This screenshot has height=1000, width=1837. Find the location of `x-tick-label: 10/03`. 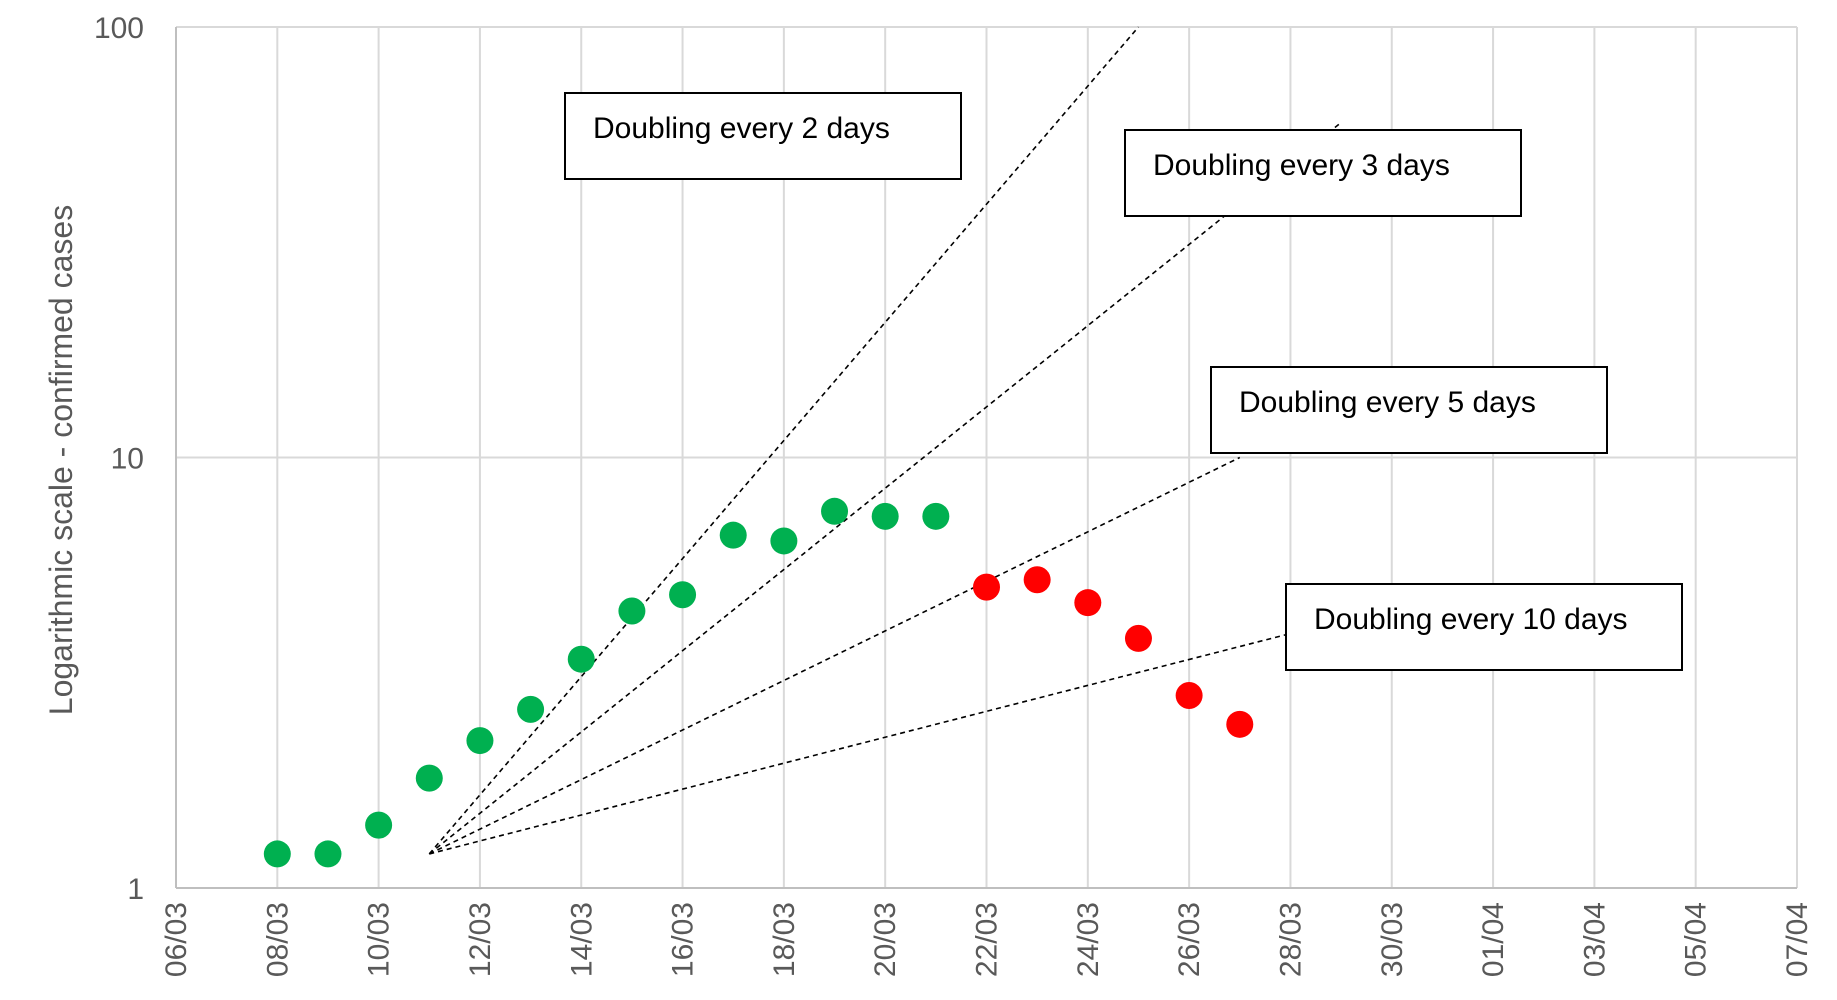

x-tick-label: 10/03 is located at coordinates (379, 939).